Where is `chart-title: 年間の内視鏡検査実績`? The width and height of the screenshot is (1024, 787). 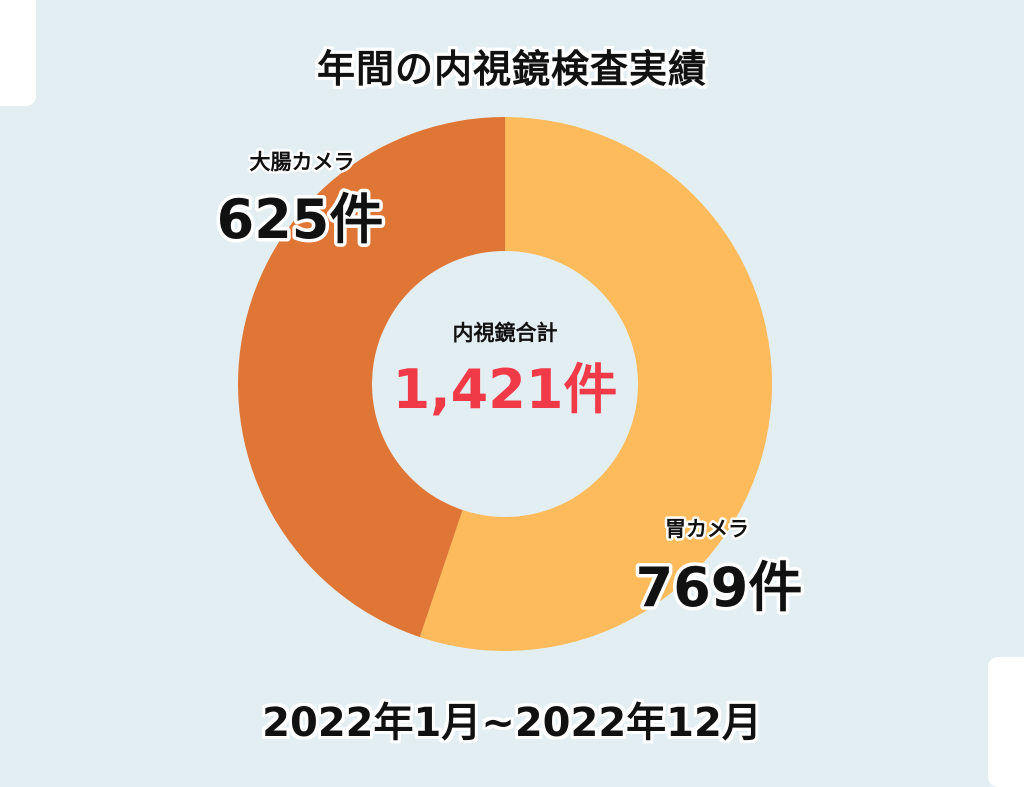 chart-title: 年間の内視鏡検査実績 is located at coordinates (511, 69).